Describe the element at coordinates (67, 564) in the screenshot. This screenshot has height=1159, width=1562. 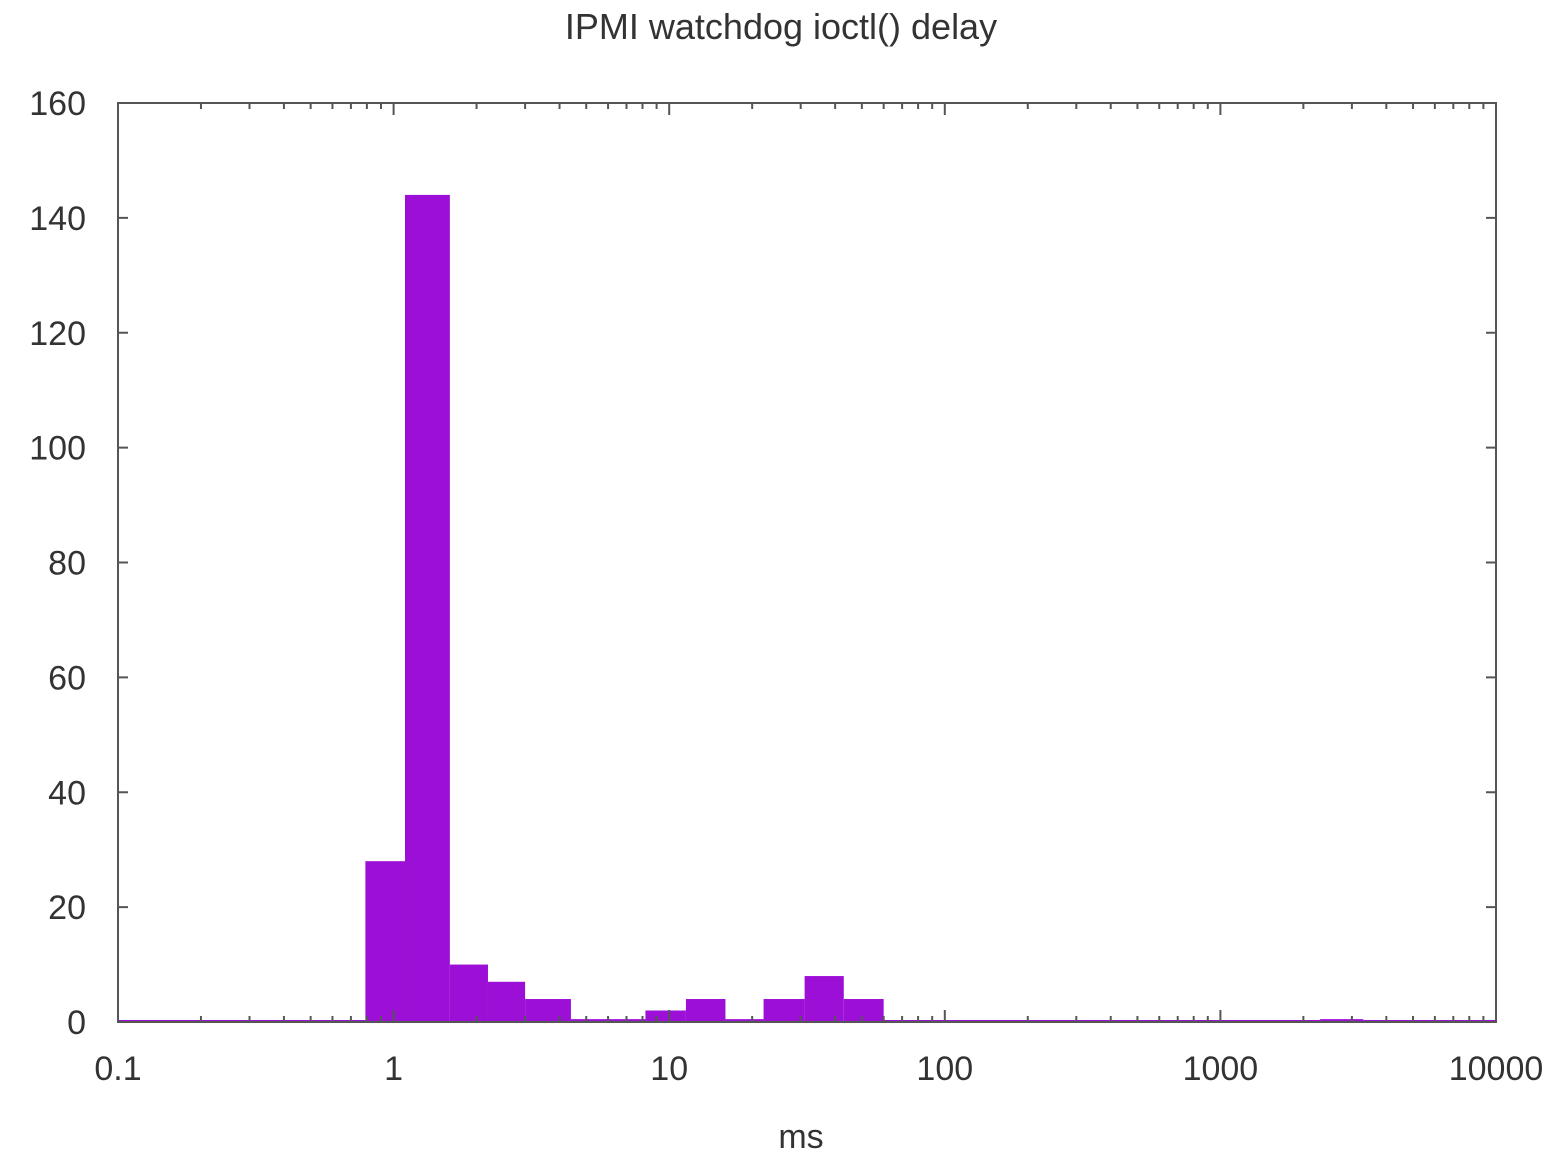
I see `y-tick-label-4: 80` at that location.